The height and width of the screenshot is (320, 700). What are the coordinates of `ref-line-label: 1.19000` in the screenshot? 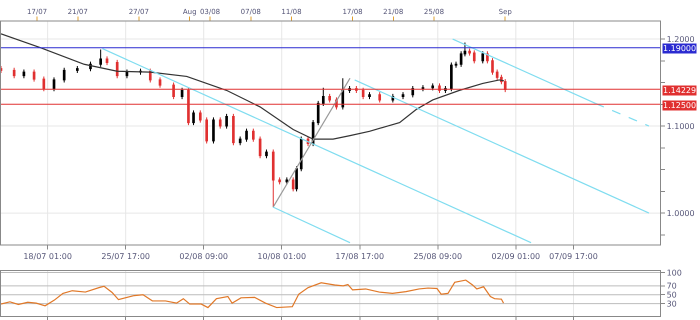 It's located at (679, 48).